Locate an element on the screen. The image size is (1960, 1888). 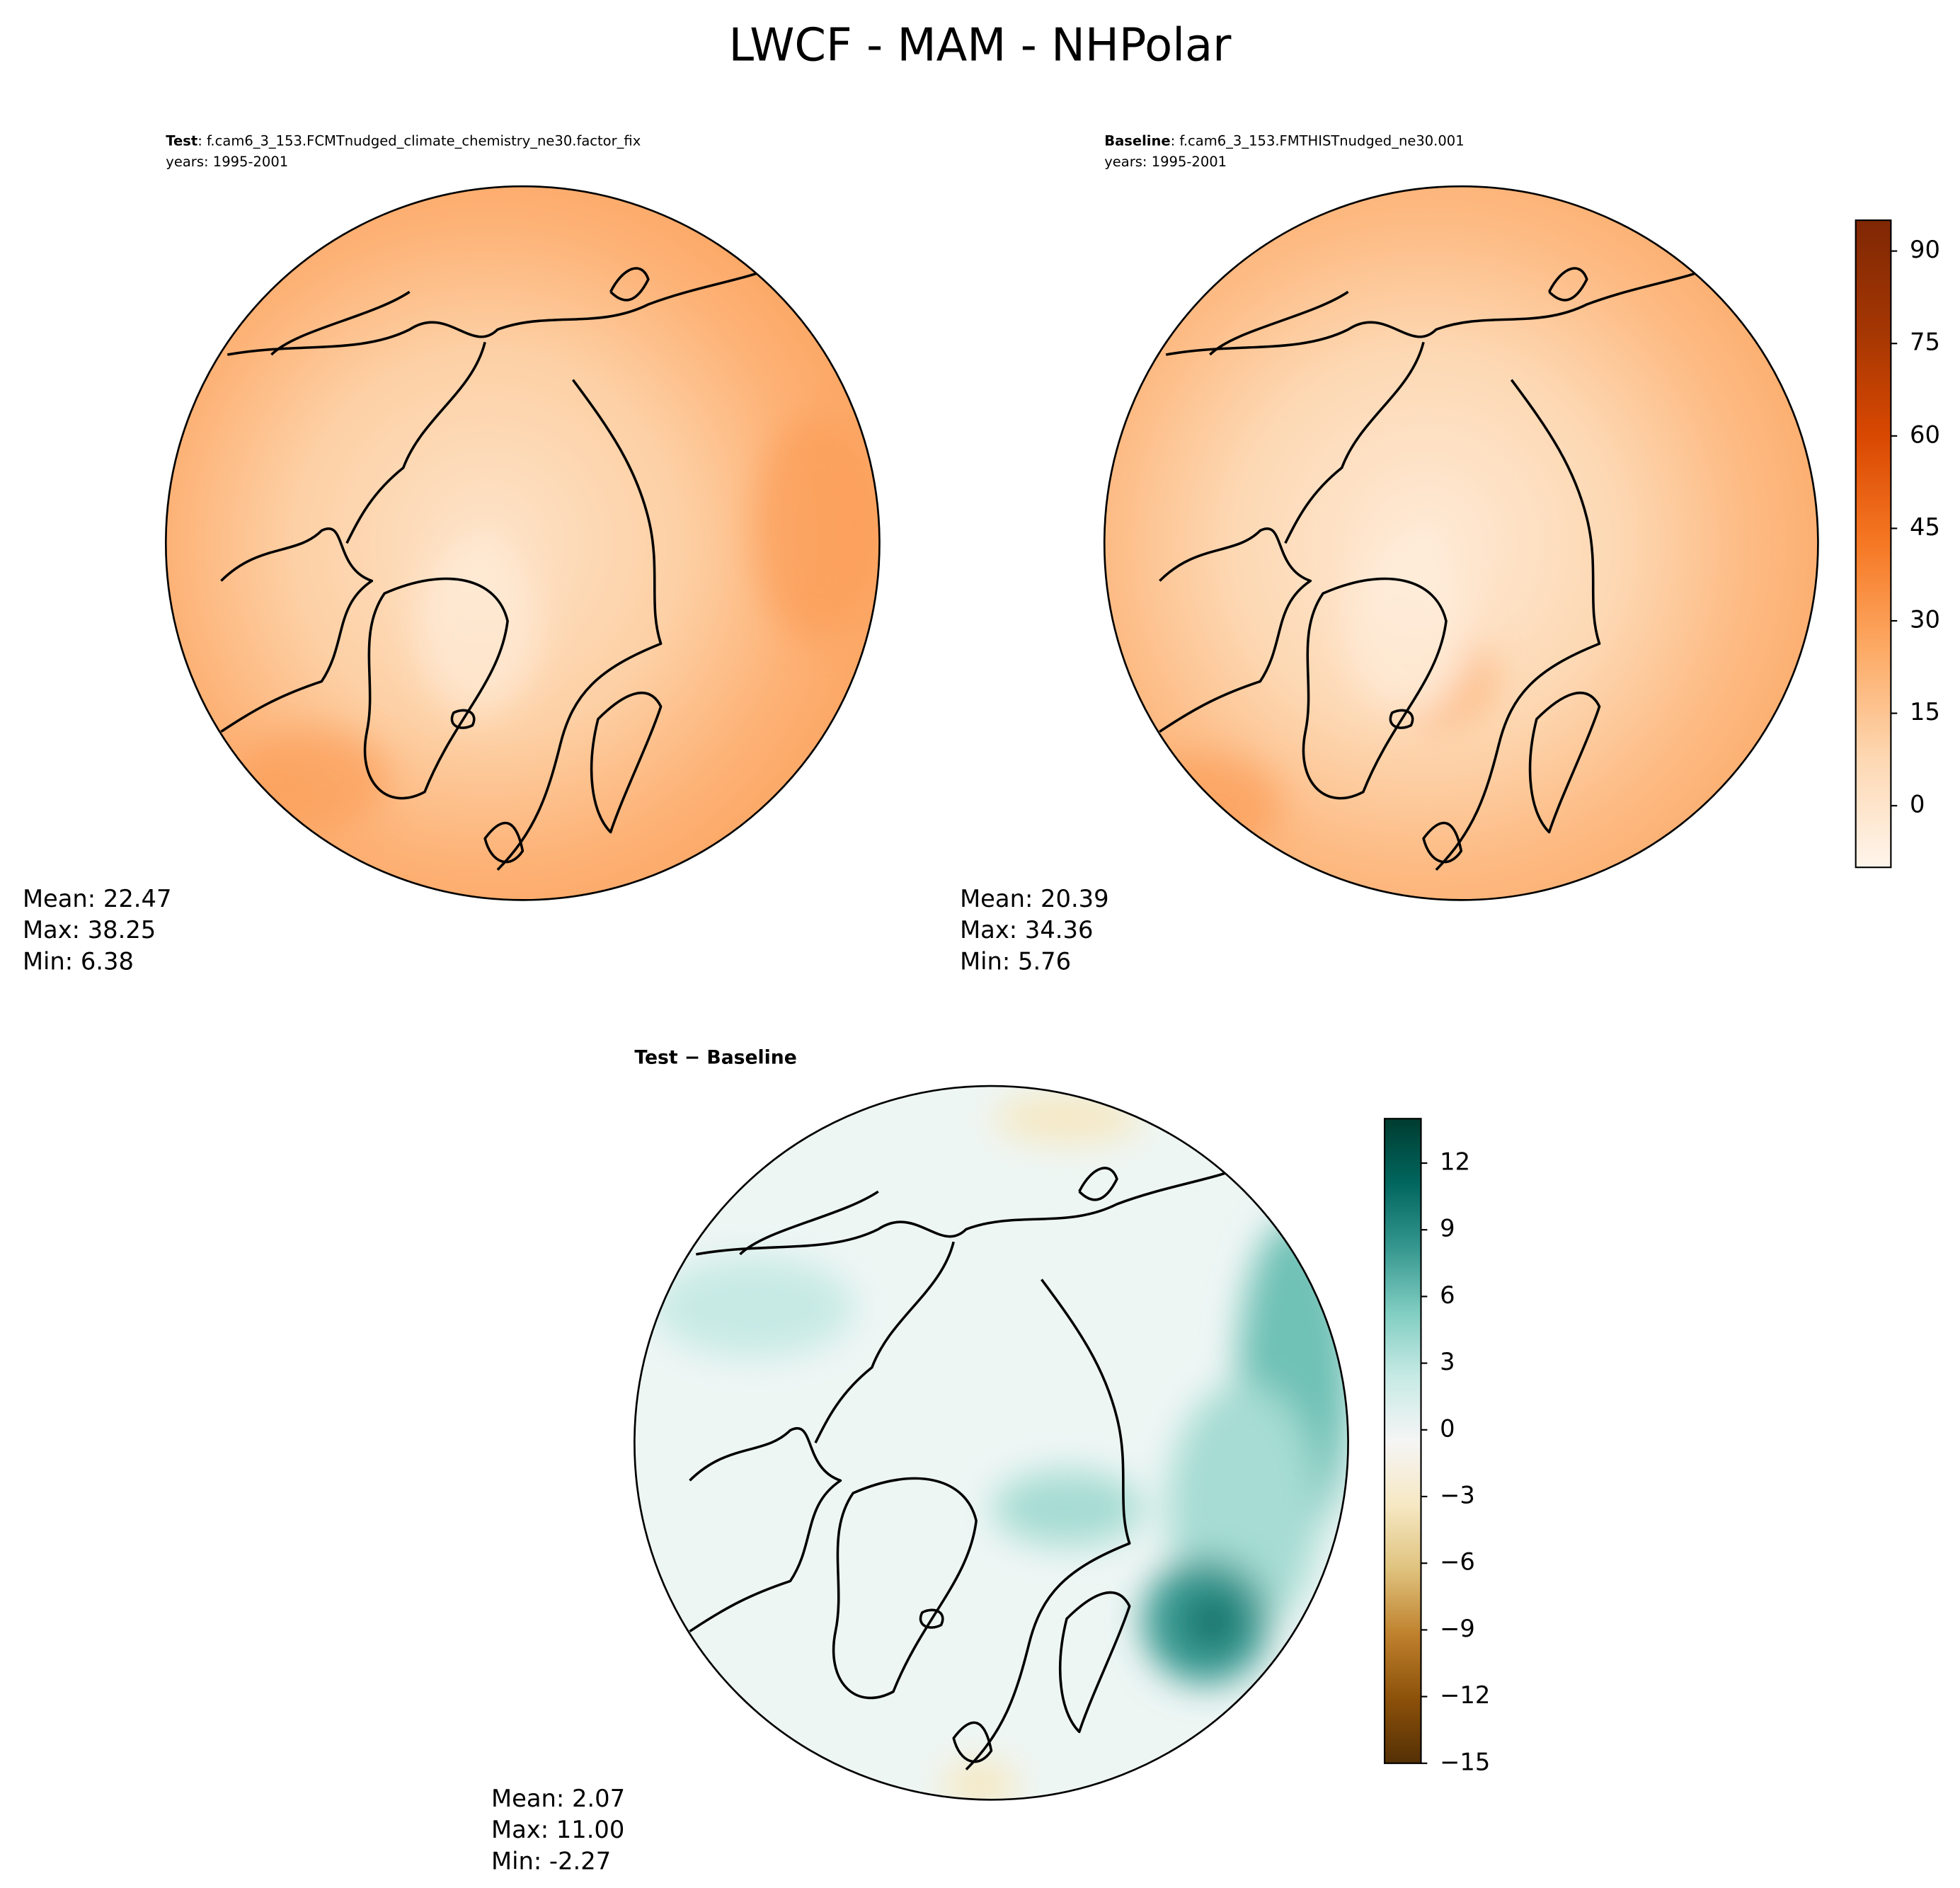
colorbar-tick-label: −15 is located at coordinates (1465, 1762).